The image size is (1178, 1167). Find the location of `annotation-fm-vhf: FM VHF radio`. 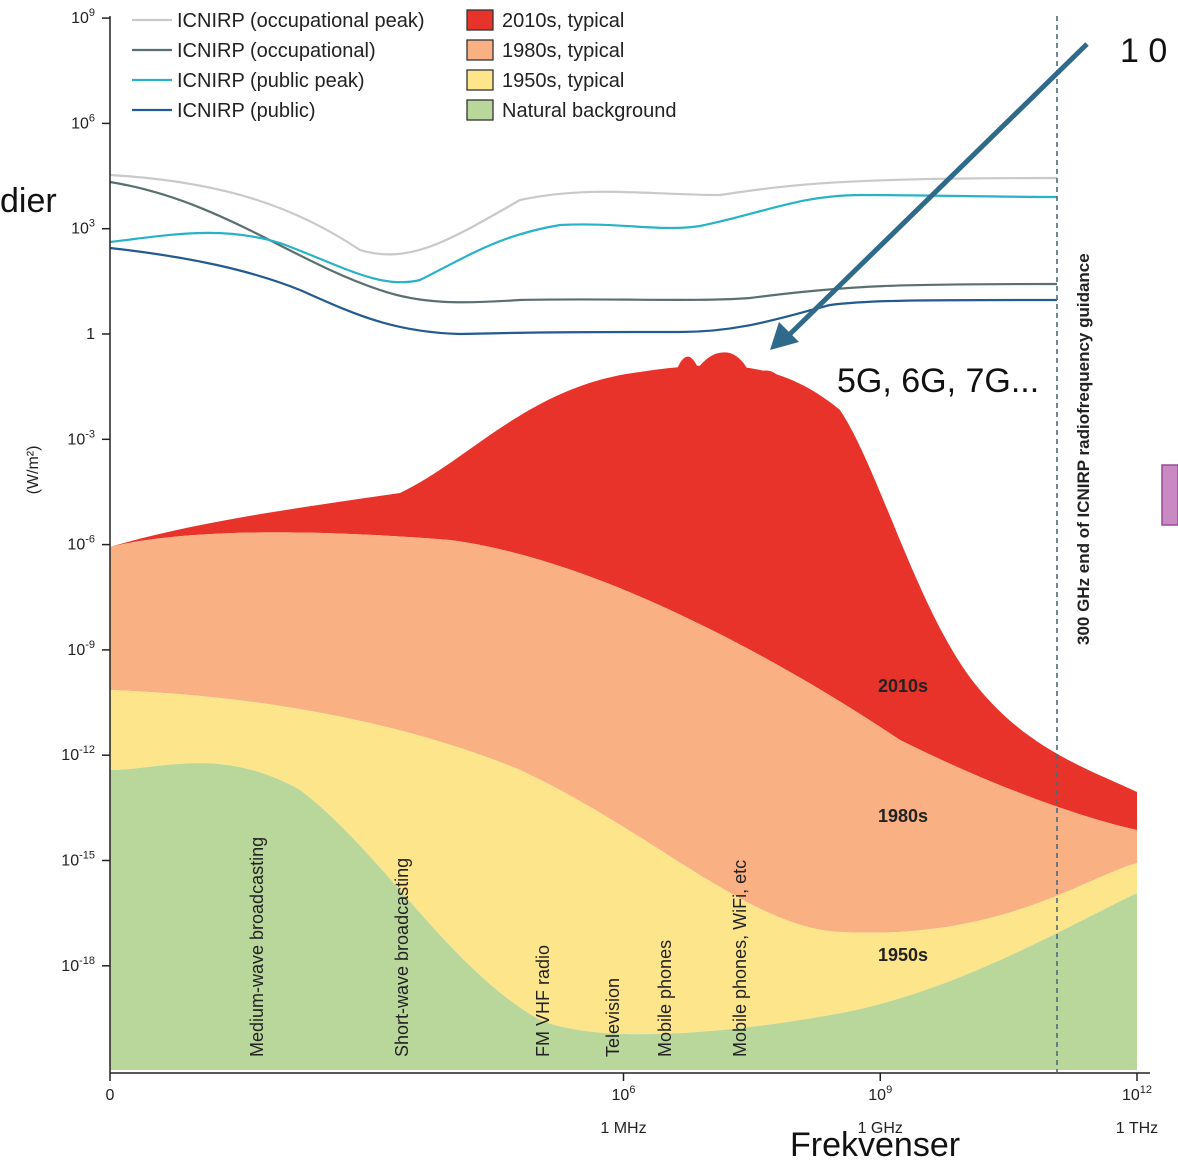

annotation-fm-vhf: FM VHF radio is located at coordinates (543, 1001).